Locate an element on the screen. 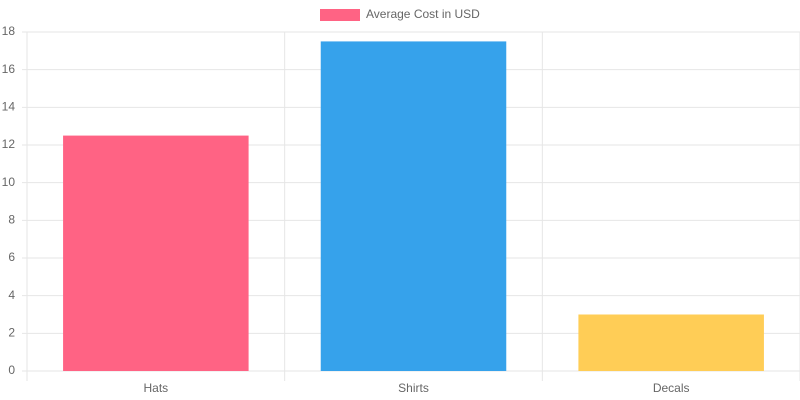 The image size is (800, 400). x-tick-label: Shirts is located at coordinates (413, 388).